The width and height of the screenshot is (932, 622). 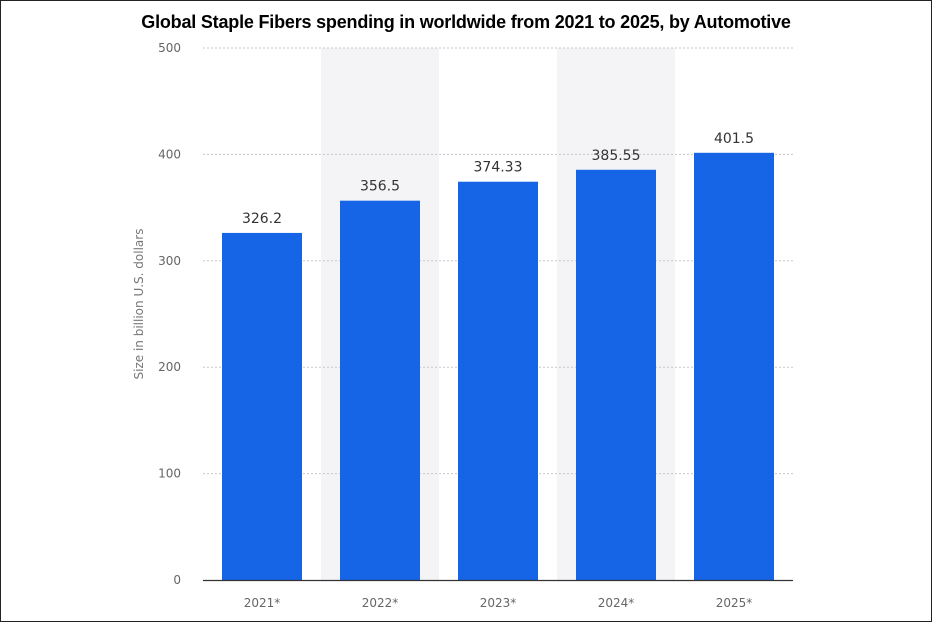 I want to click on y-axis-ticks: 0 100 200 300 400 500, so click(x=169, y=314).